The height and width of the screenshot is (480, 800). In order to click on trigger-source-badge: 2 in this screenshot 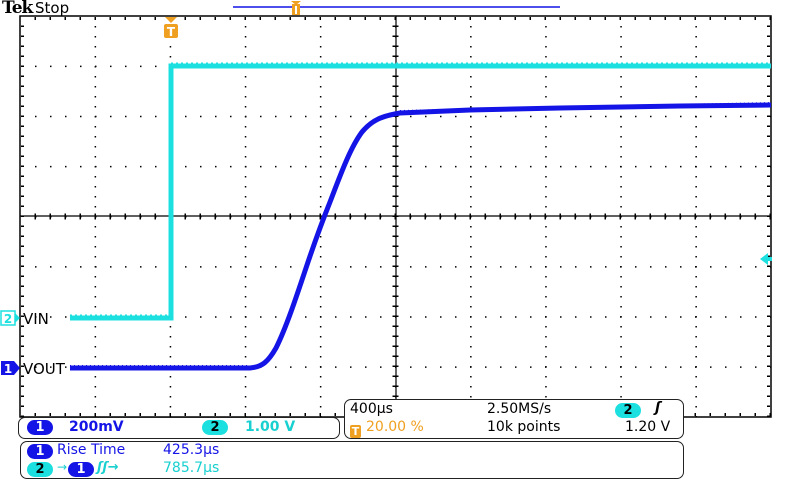, I will do `click(628, 410)`.